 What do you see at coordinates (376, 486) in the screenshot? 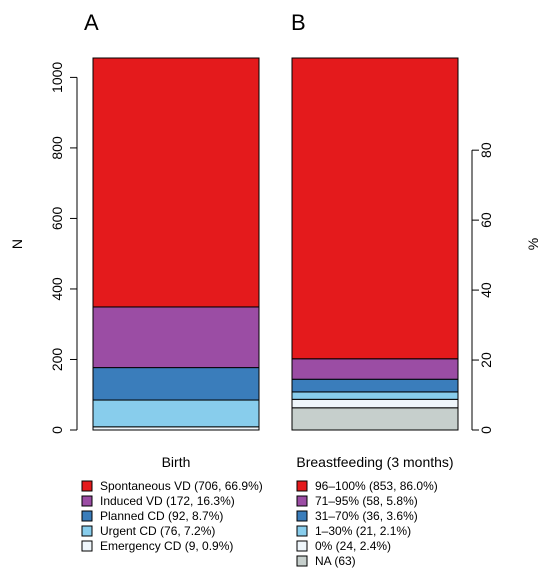
I see `legend-entry: 96–100% (853, 86.0%)` at bounding box center [376, 486].